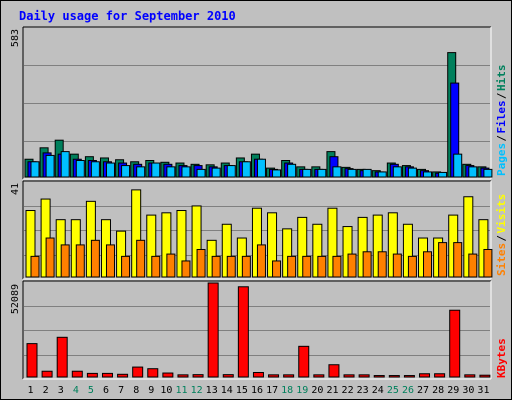 The height and width of the screenshot is (400, 512). What do you see at coordinates (501, 214) in the screenshot?
I see `visits-legend-visits: Visits` at bounding box center [501, 214].